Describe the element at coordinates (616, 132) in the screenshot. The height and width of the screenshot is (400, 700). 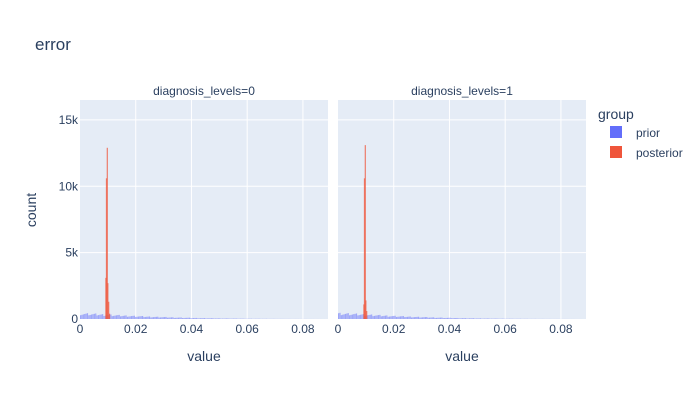
I see `legend-swatch-prior` at that location.